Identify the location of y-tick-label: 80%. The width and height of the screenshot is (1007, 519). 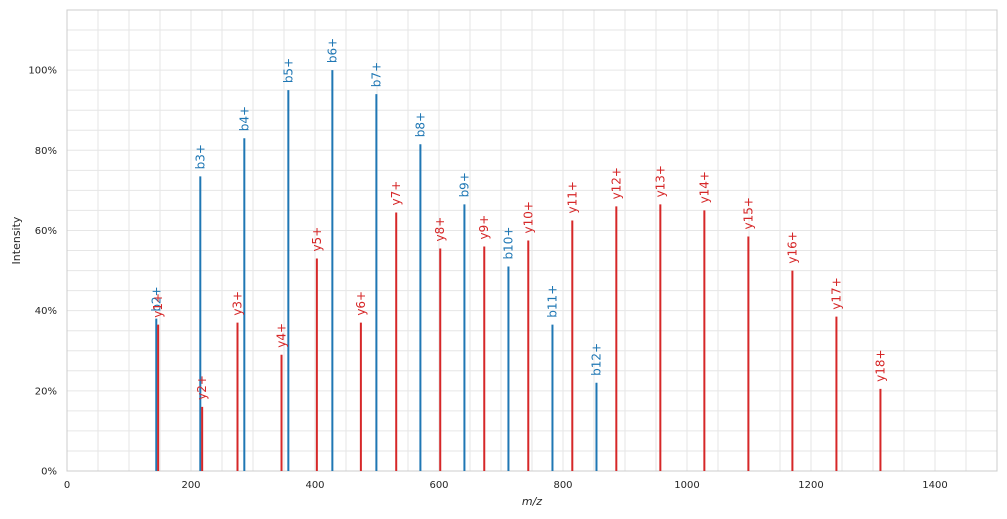
(46, 151).